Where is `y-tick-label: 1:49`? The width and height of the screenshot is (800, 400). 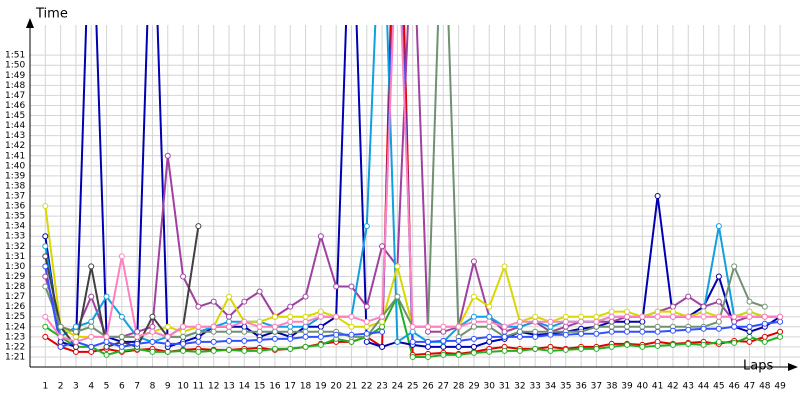
y-tick-label: 1:49 is located at coordinates (15, 76).